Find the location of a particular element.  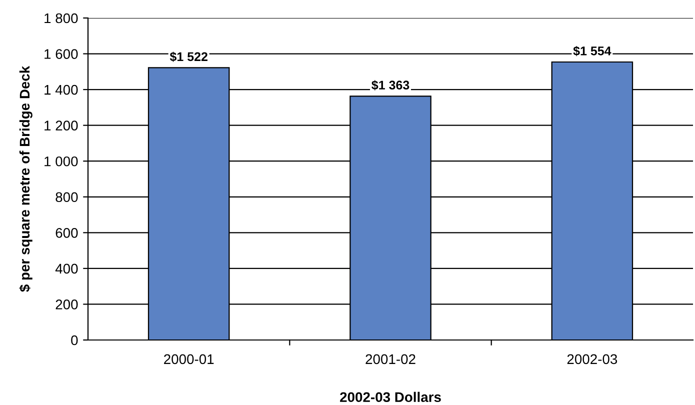

x-tick-label: 2001-02 is located at coordinates (391, 359).